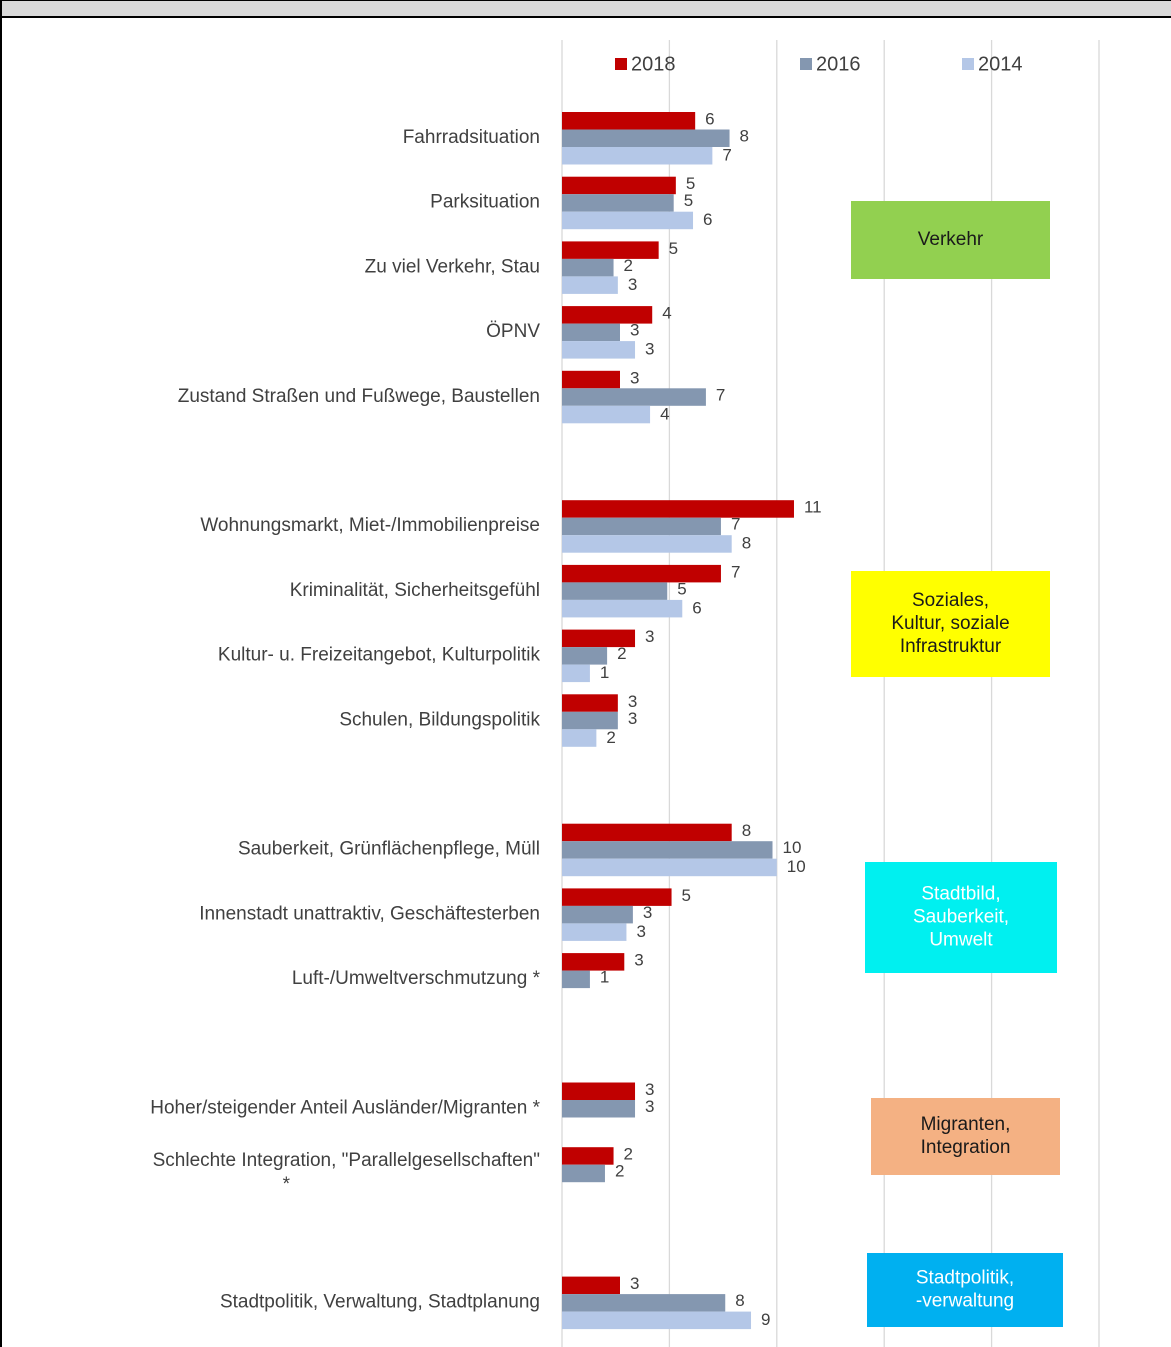 The height and width of the screenshot is (1347, 1171). I want to click on group-label: Kultur, soziale, so click(950, 623).